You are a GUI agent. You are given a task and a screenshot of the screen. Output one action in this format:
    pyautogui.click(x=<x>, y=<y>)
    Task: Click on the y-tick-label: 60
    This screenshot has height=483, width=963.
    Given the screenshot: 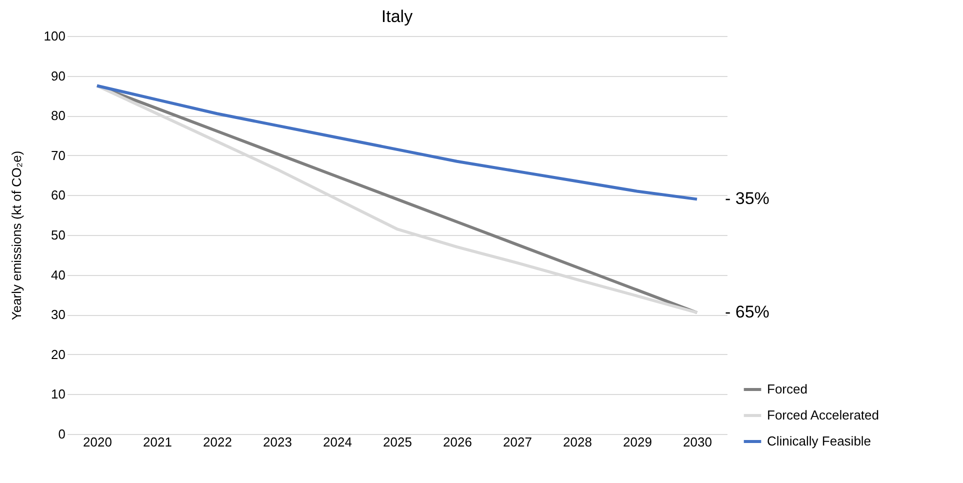 What is the action you would take?
    pyautogui.click(x=58, y=195)
    